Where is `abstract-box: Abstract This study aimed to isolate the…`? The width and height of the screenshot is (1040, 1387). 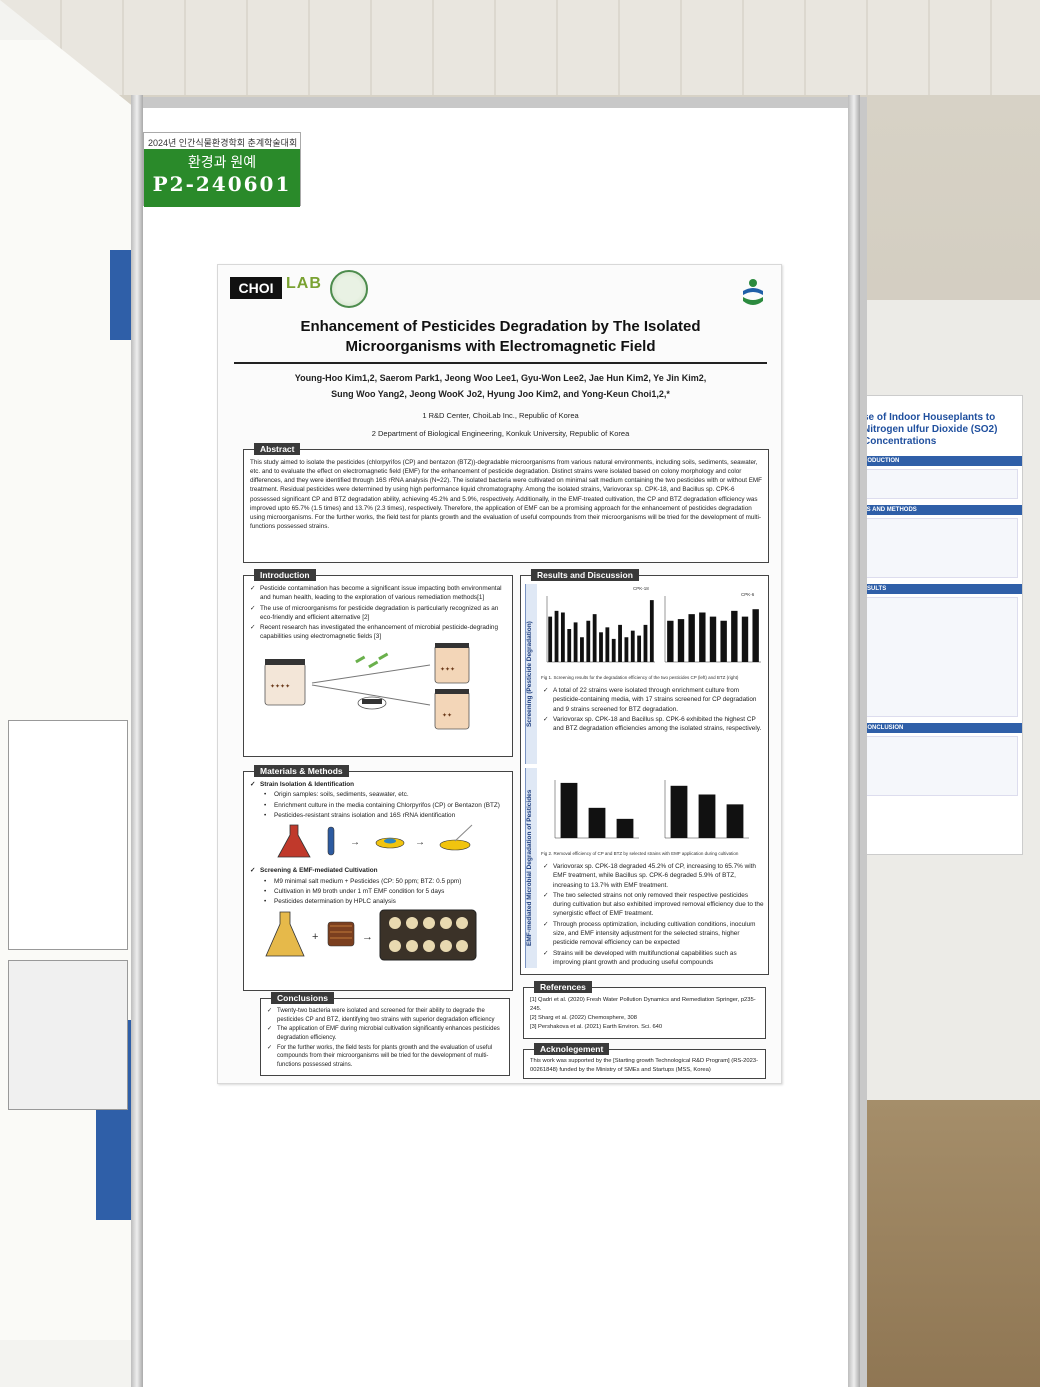 abstract-box: Abstract This study aimed to isolate the… is located at coordinates (506, 503).